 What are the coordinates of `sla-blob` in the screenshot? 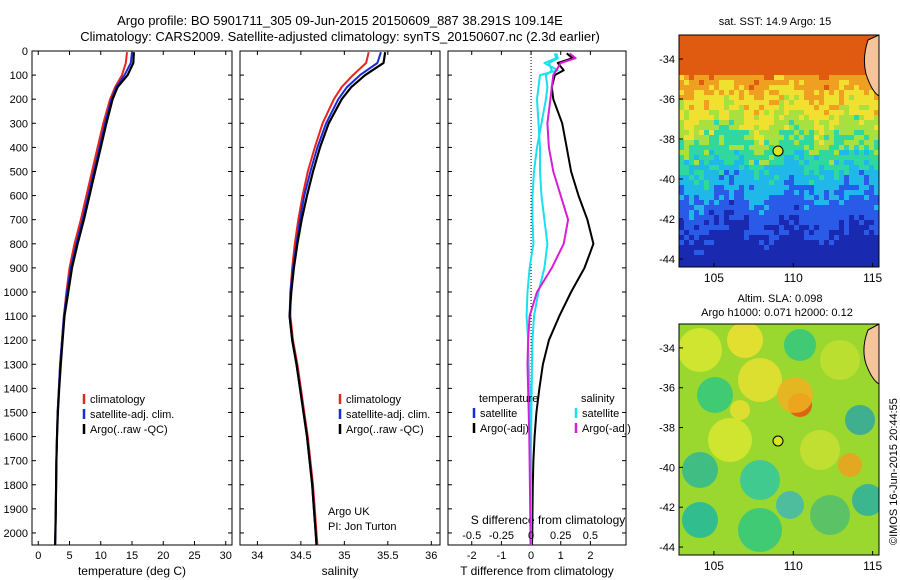 It's located at (790, 505).